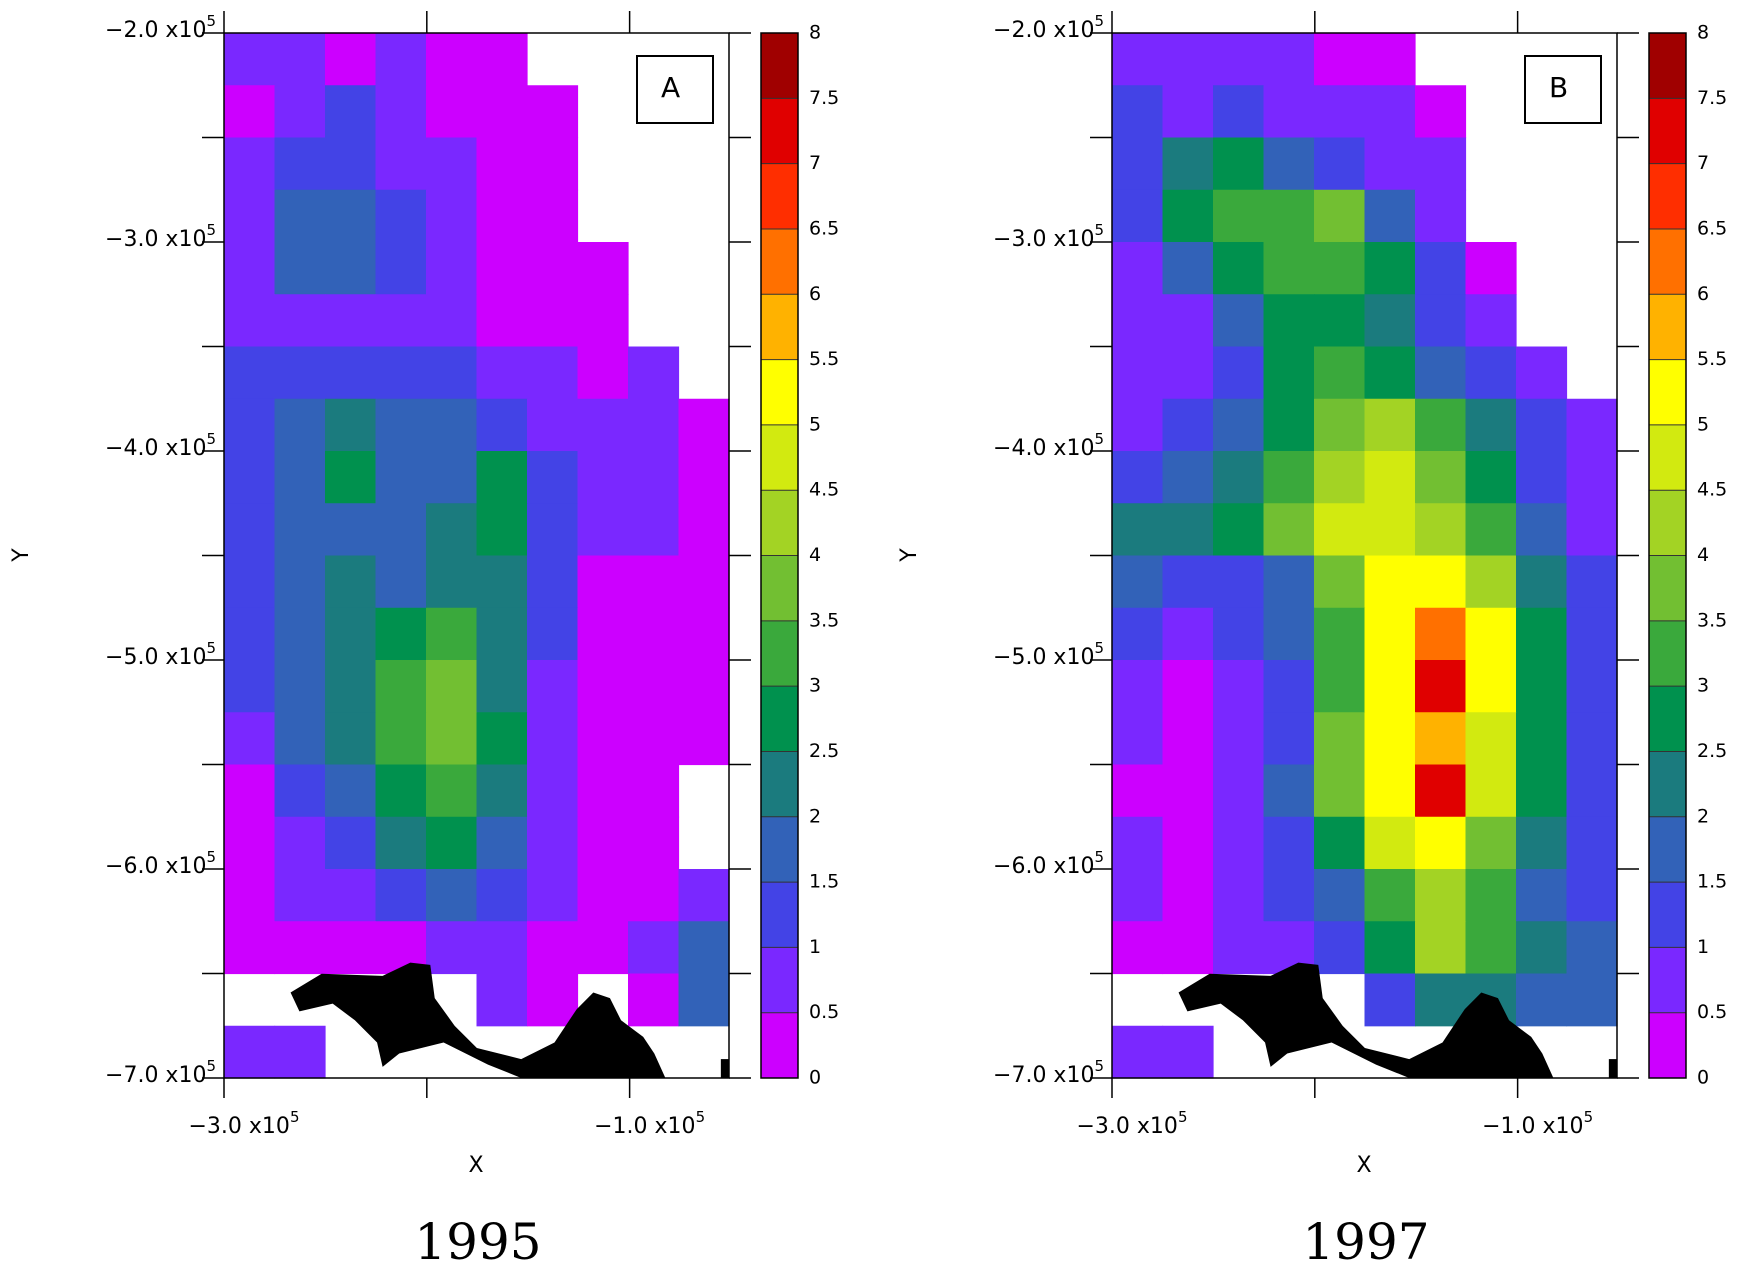 This screenshot has width=1739, height=1271. I want to click on colorbar-label: 4, so click(815, 555).